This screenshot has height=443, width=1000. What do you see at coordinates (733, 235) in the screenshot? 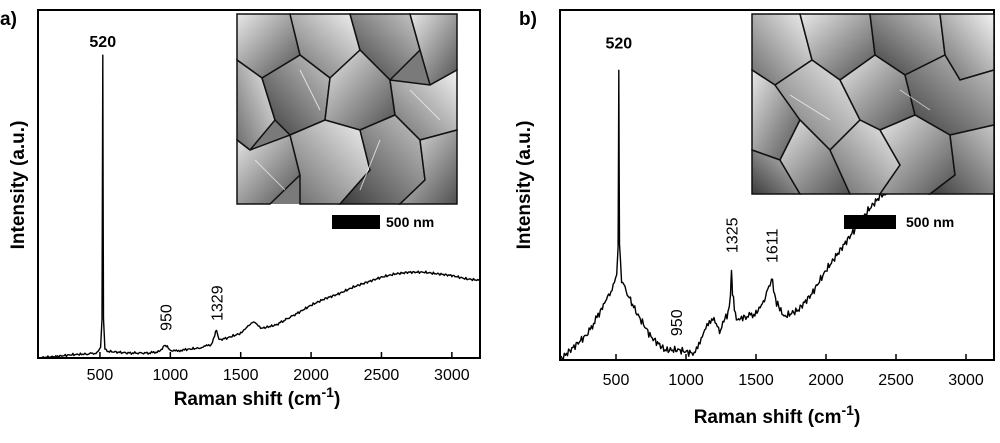
I see `panel-b-peak-label: 1325` at bounding box center [733, 235].